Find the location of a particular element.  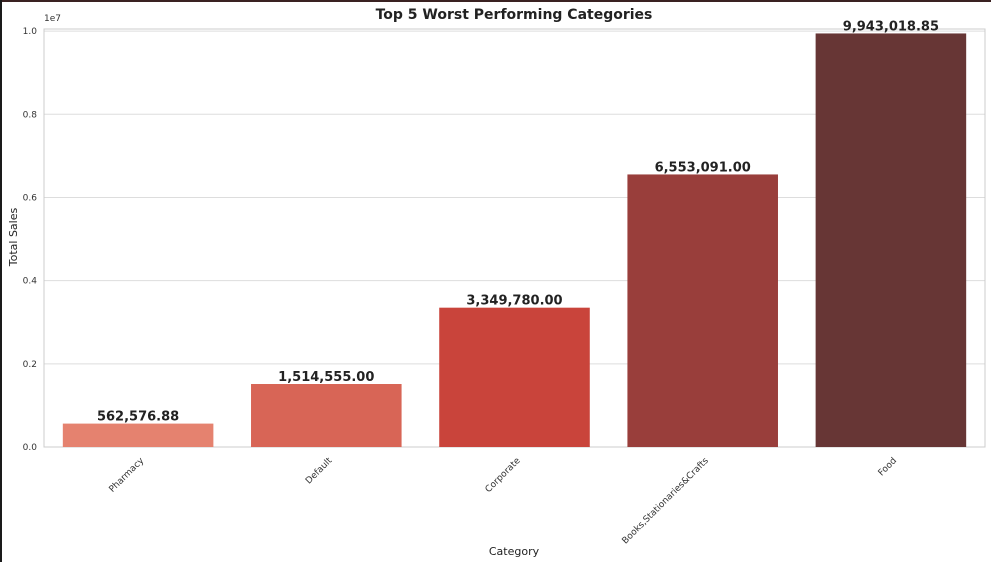

x-axis-title: Category is located at coordinates (514, 551).